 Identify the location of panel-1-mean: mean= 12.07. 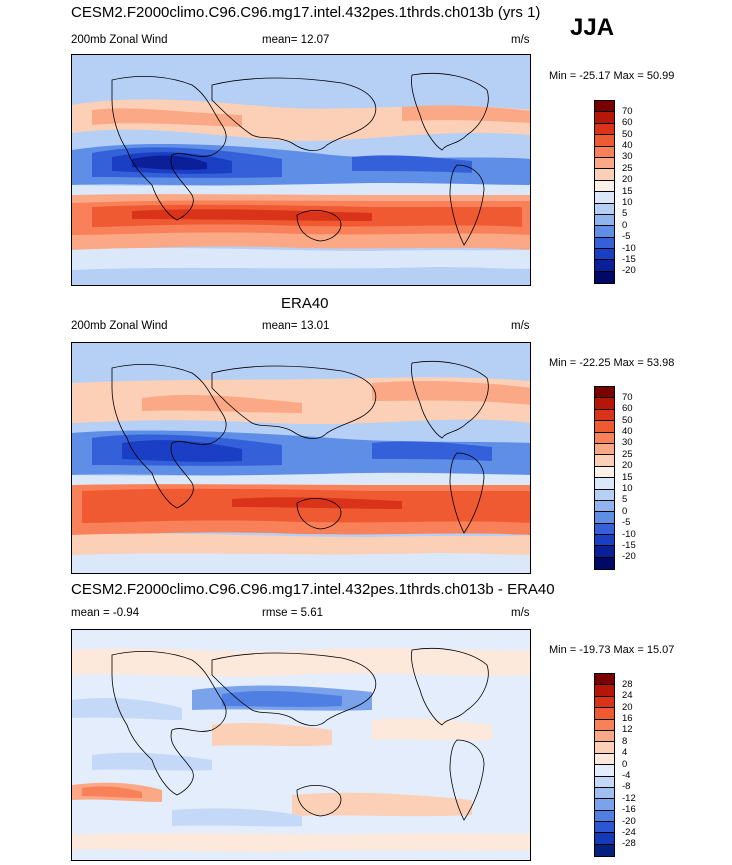
(296, 40).